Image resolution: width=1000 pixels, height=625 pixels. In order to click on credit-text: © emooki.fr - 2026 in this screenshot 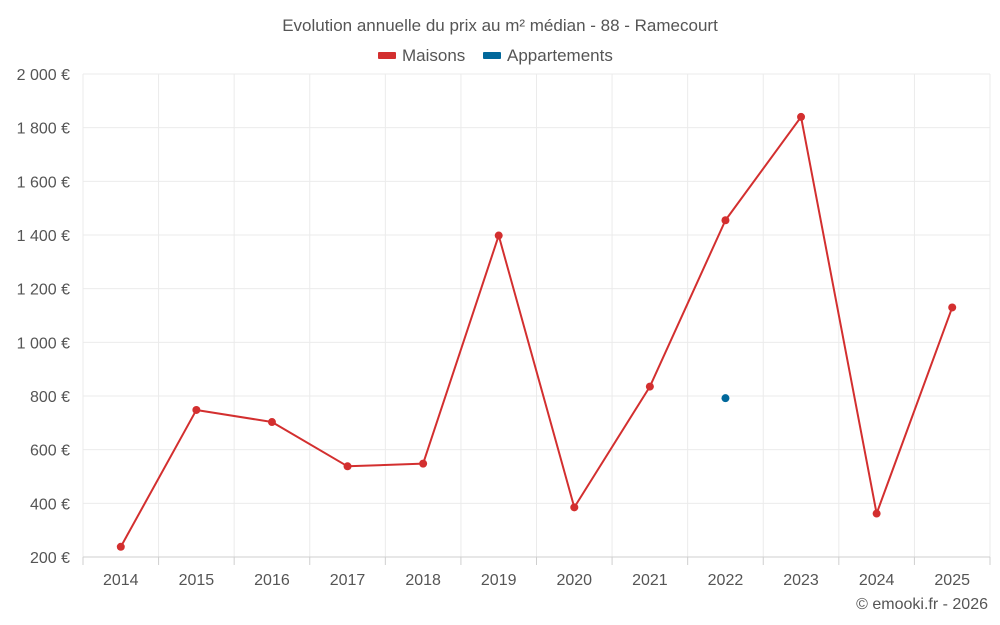, I will do `click(922, 604)`.